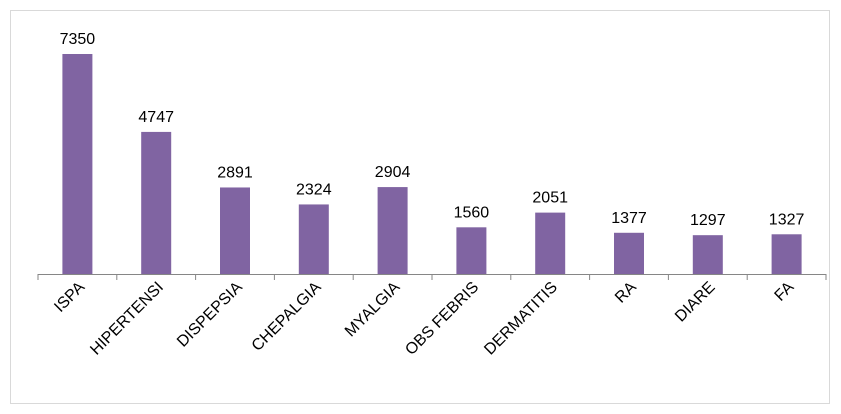 The image size is (841, 414). What do you see at coordinates (629, 218) in the screenshot?
I see `data-label: 1377` at bounding box center [629, 218].